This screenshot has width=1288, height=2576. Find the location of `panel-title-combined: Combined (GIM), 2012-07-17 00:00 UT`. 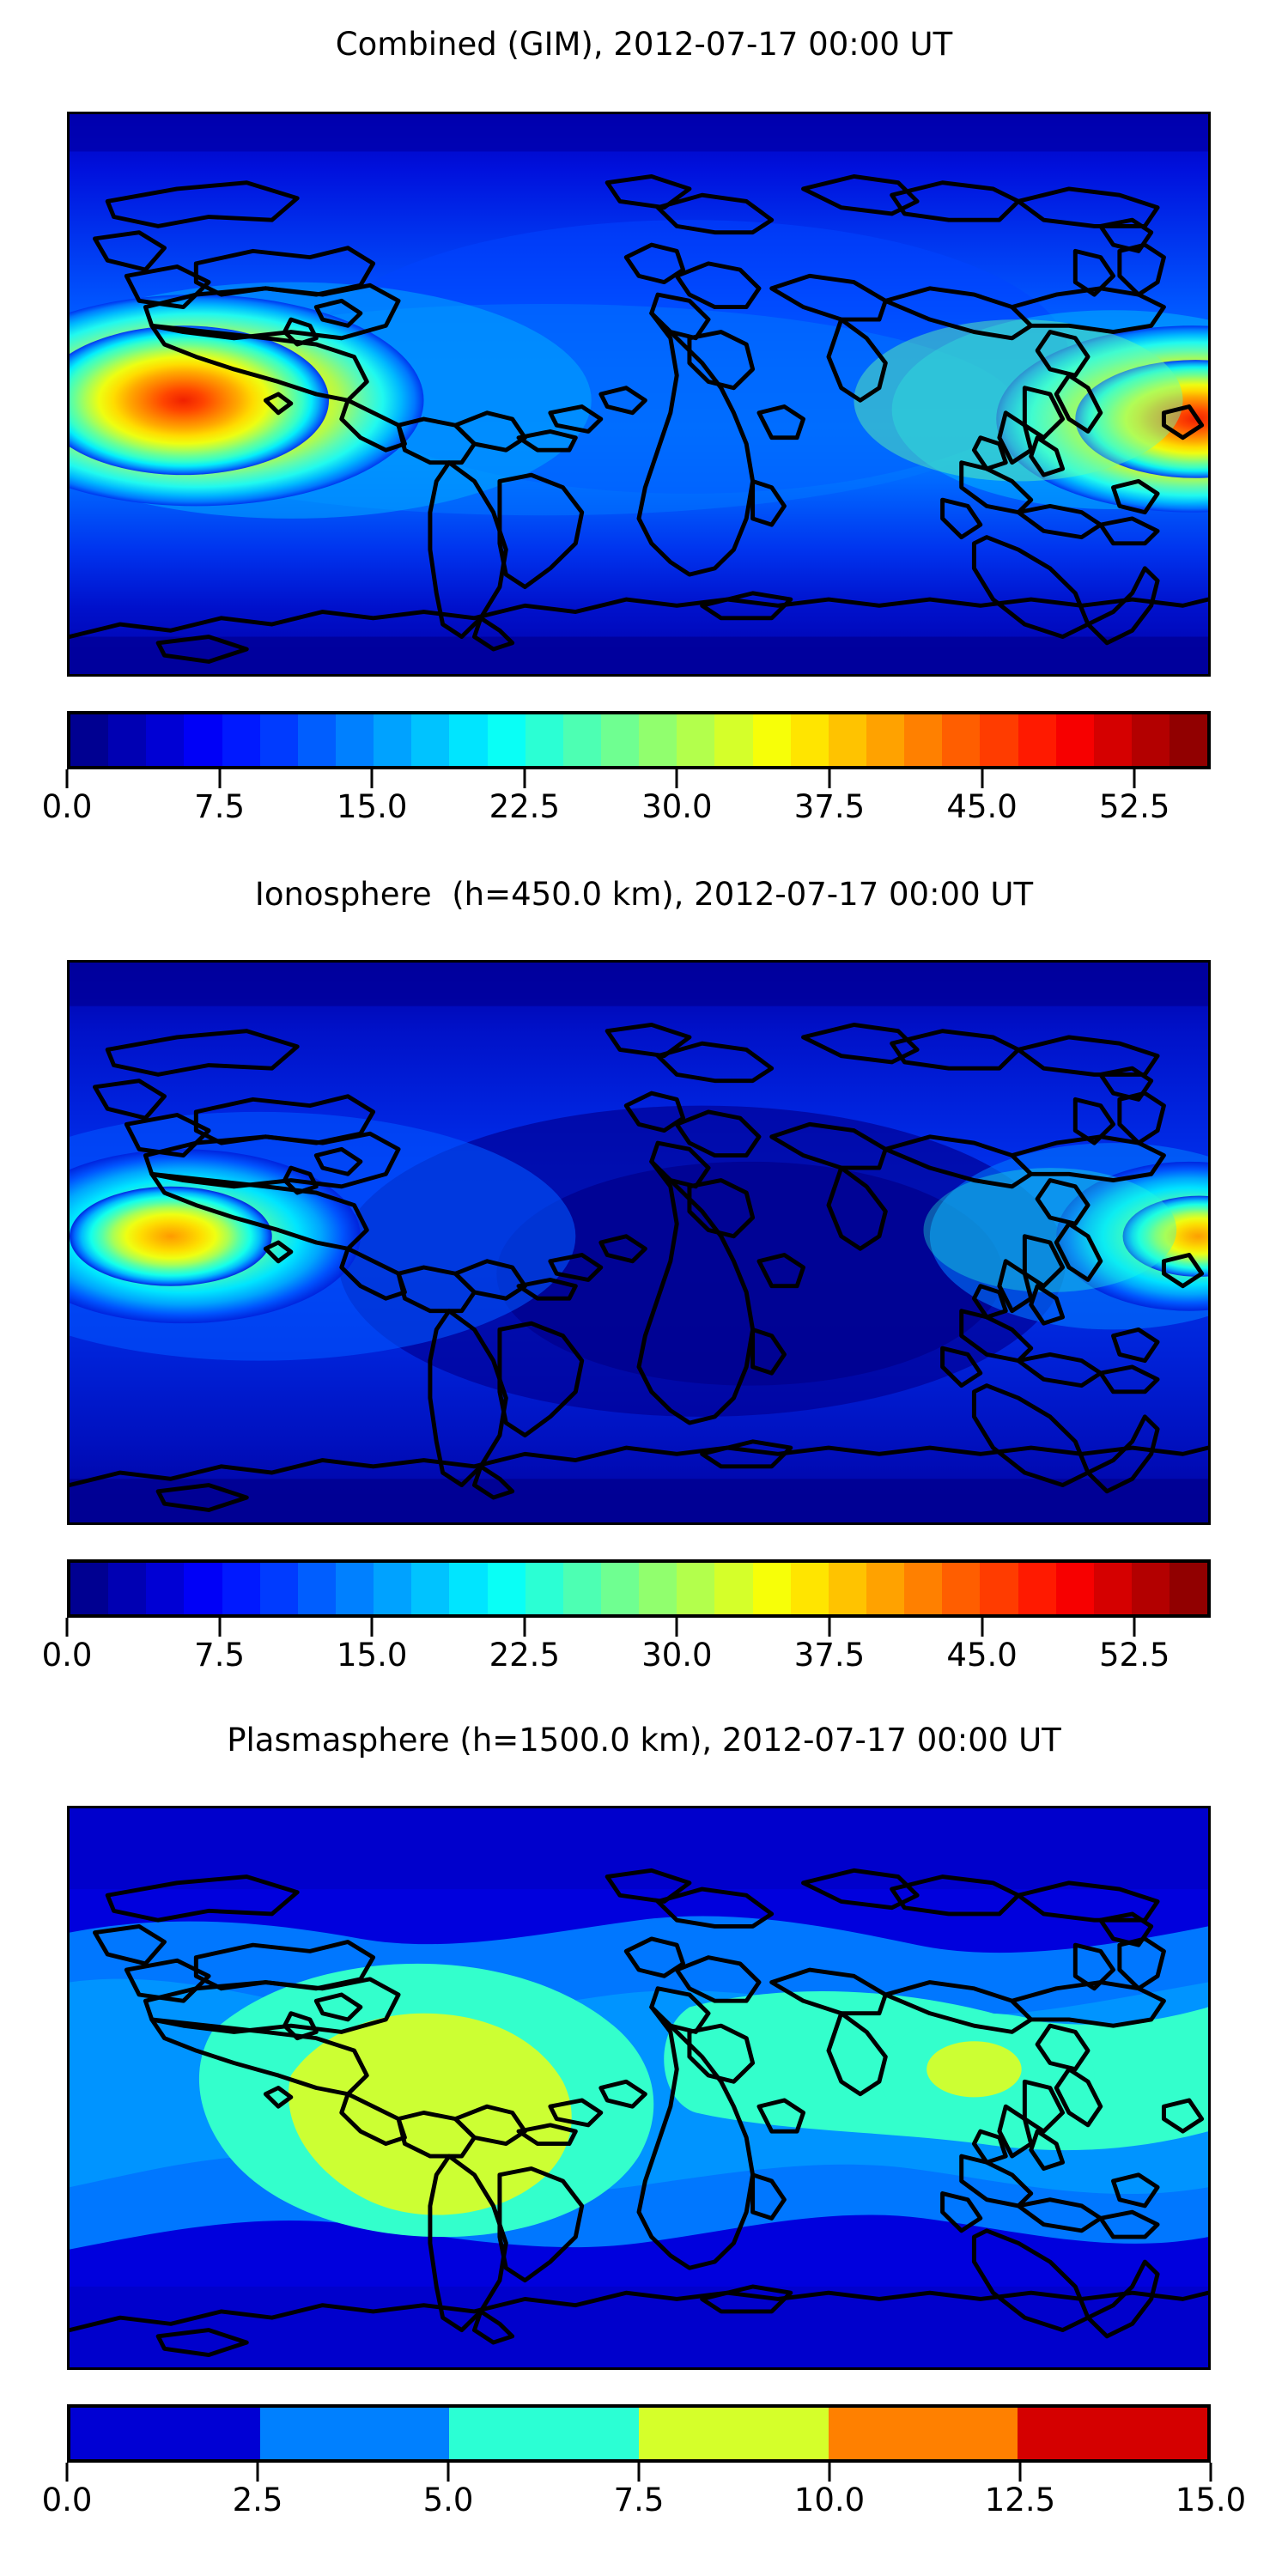

panel-title-combined: Combined (GIM), 2012-07-17 00:00 UT is located at coordinates (644, 44).